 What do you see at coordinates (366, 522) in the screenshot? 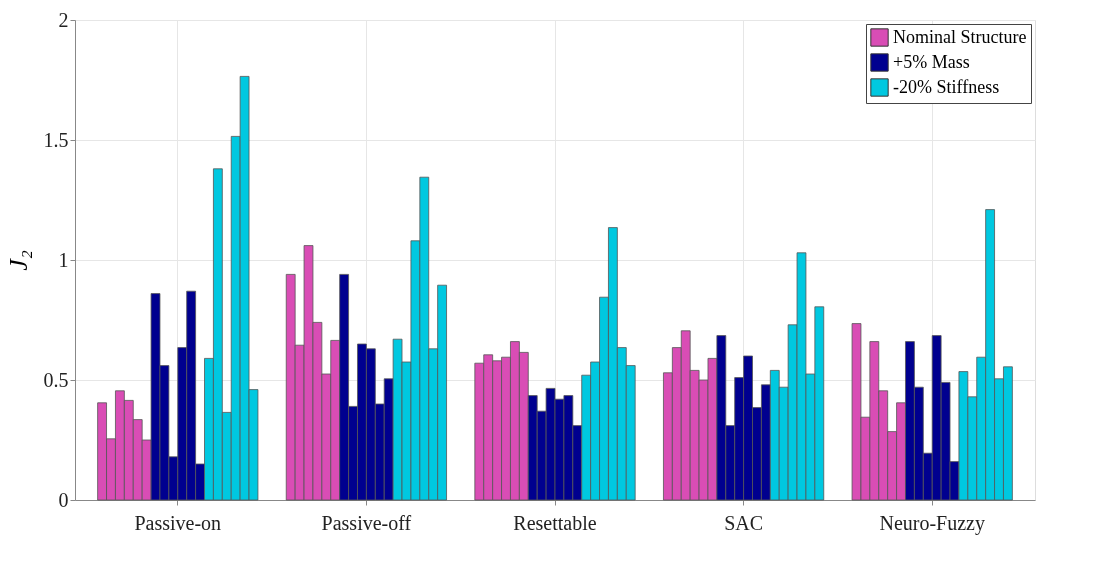
I see `x-tick-label: Passive-off` at bounding box center [366, 522].